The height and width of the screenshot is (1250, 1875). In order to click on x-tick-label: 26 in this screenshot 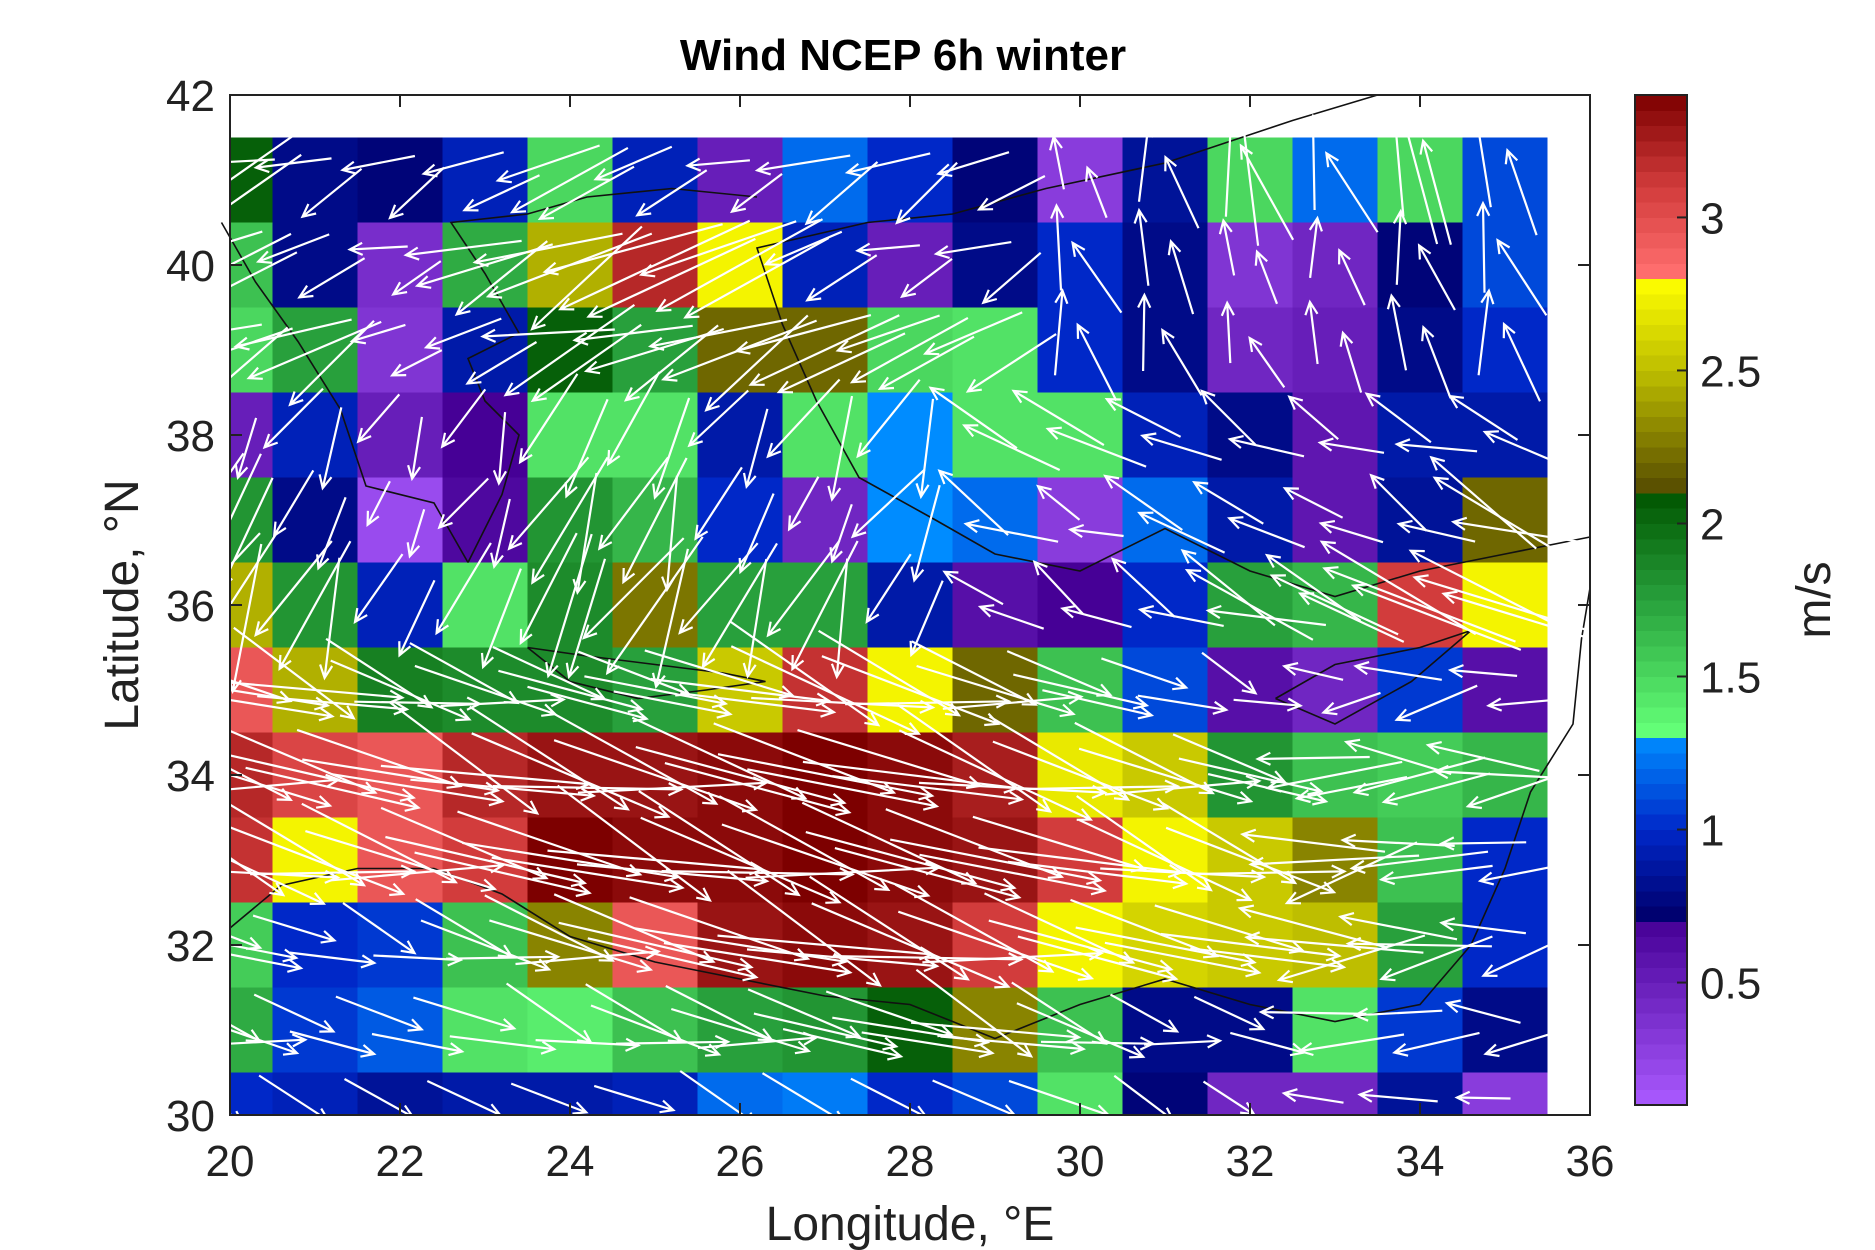, I will do `click(740, 1161)`.